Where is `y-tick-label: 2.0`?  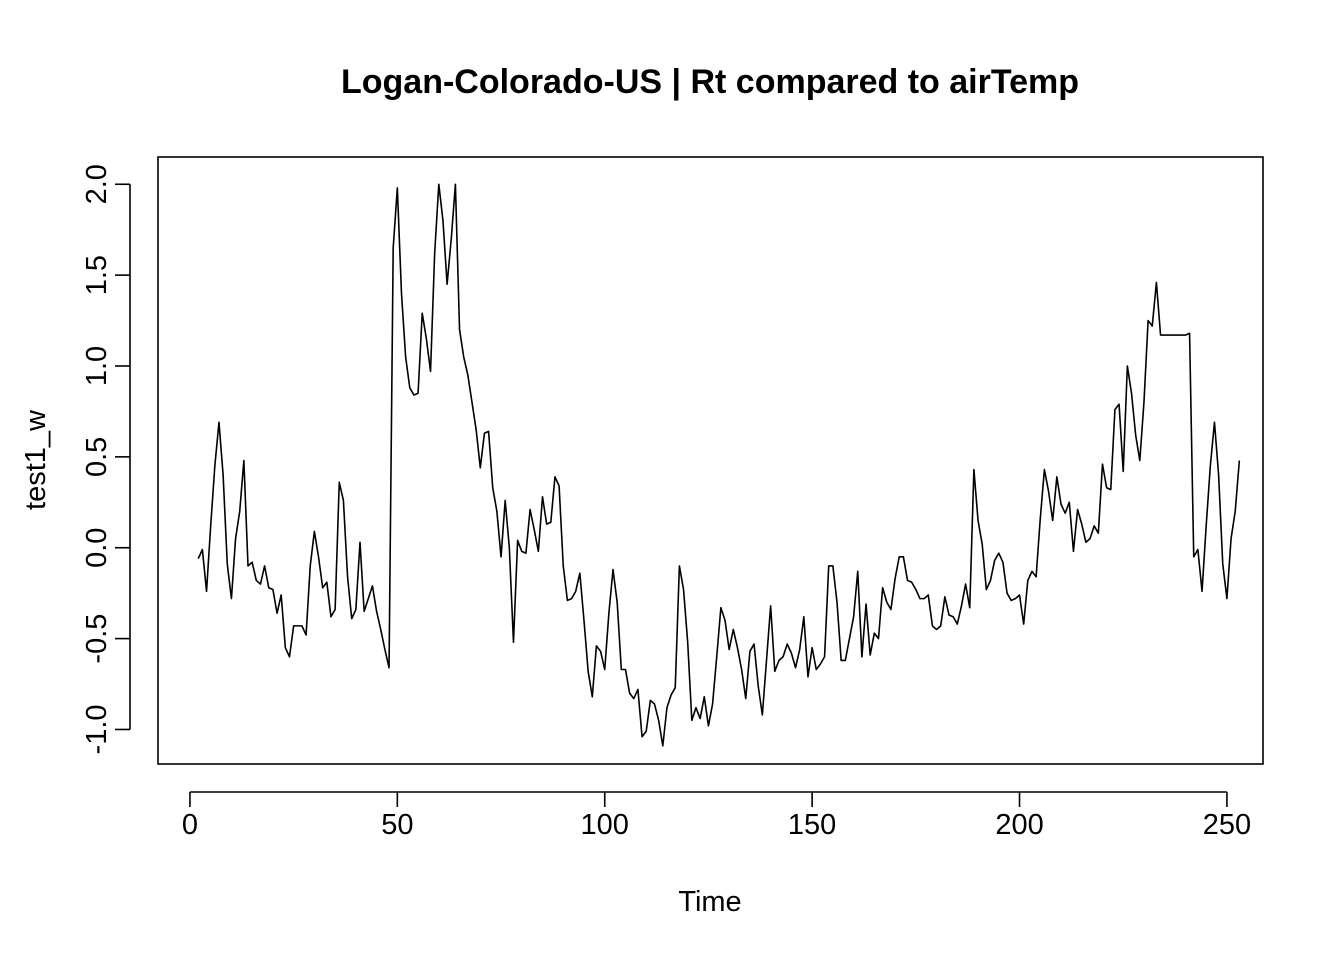 y-tick-label: 2.0 is located at coordinates (97, 184).